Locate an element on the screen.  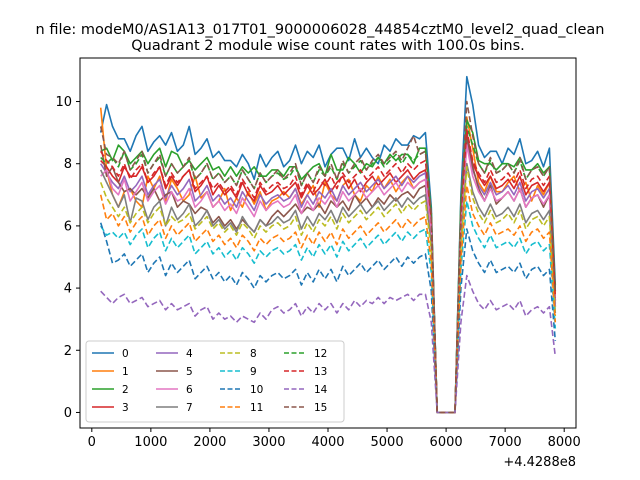
legend-label-9: 9 is located at coordinates (253, 372).